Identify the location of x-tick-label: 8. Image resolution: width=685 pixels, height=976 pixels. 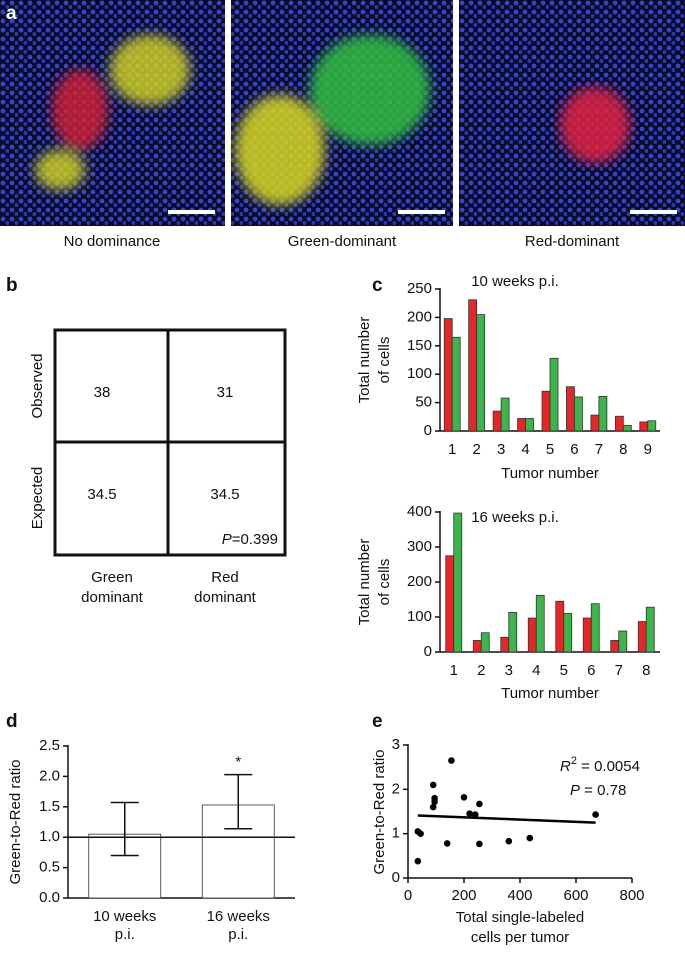
(646, 670).